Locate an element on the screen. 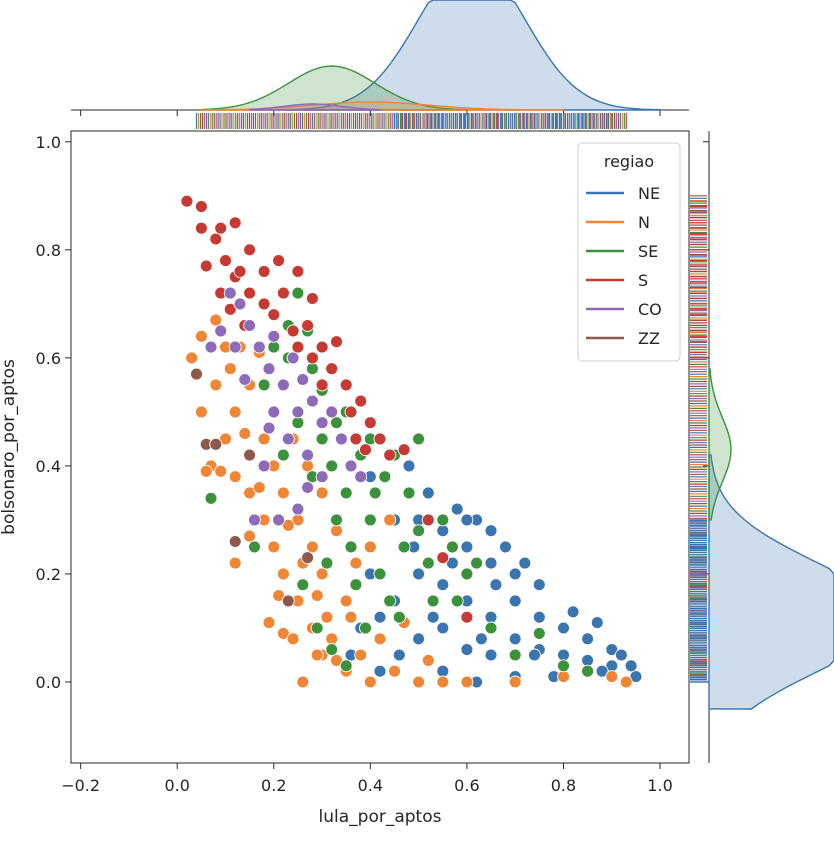 The width and height of the screenshot is (834, 856). x-tick-label: 0.8 is located at coordinates (563, 785).